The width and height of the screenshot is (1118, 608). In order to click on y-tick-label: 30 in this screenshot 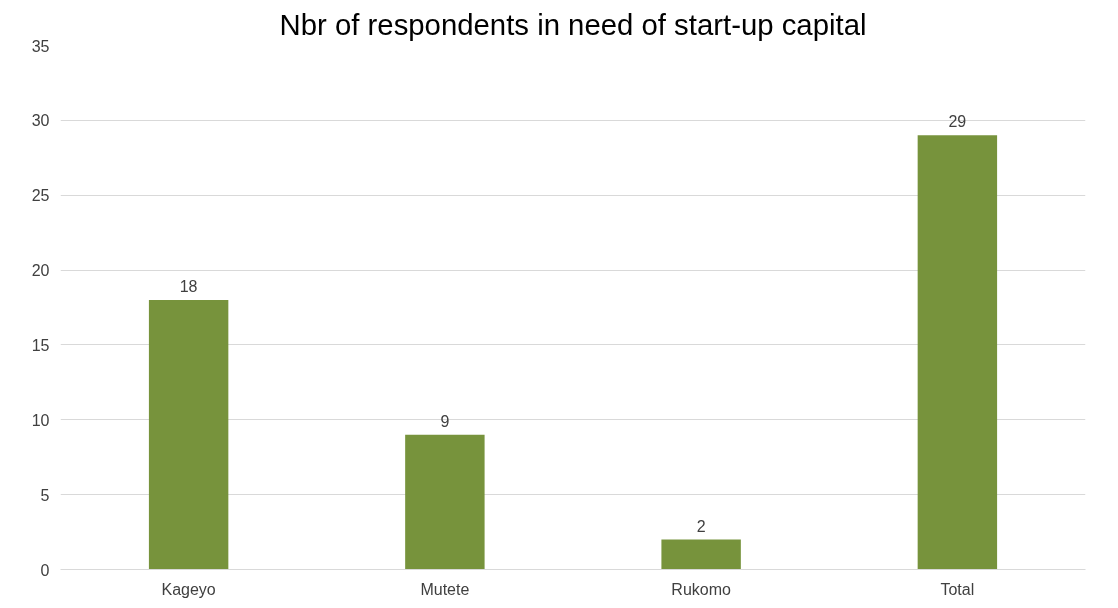, I will do `click(40, 121)`.